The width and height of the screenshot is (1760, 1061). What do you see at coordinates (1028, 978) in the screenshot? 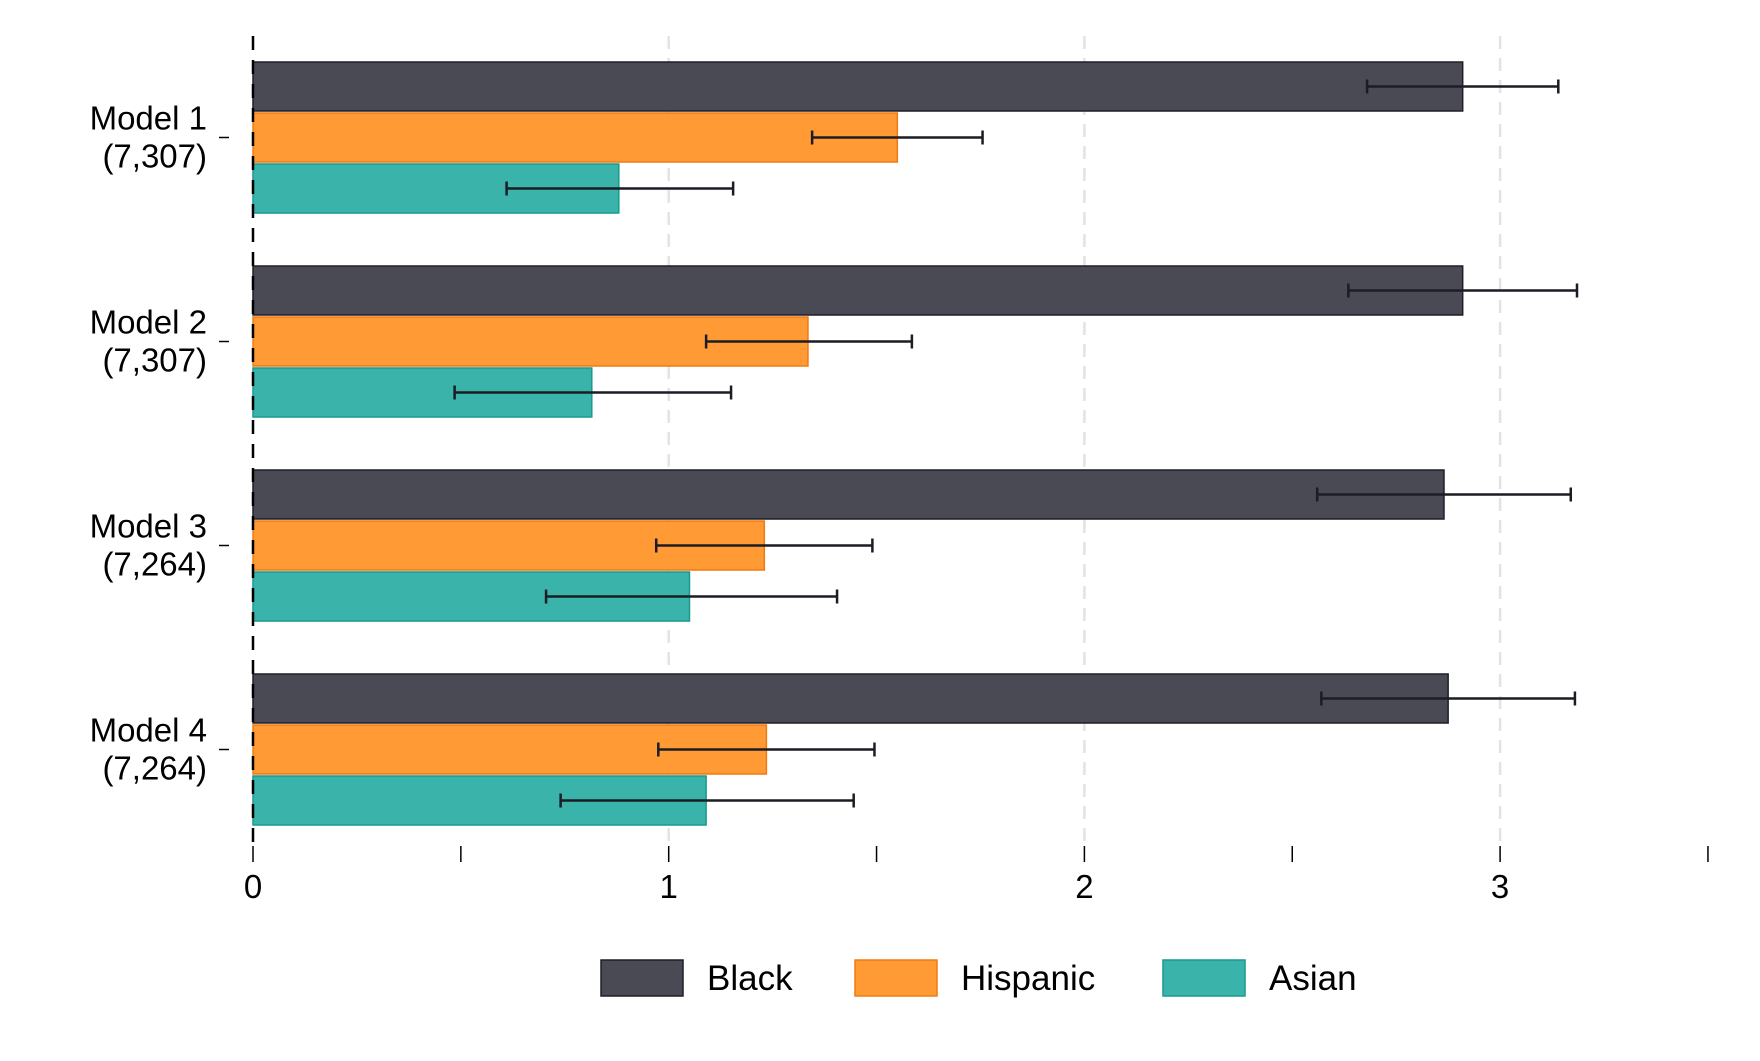
I see `legend-label-hispanic: Hispanic` at bounding box center [1028, 978].